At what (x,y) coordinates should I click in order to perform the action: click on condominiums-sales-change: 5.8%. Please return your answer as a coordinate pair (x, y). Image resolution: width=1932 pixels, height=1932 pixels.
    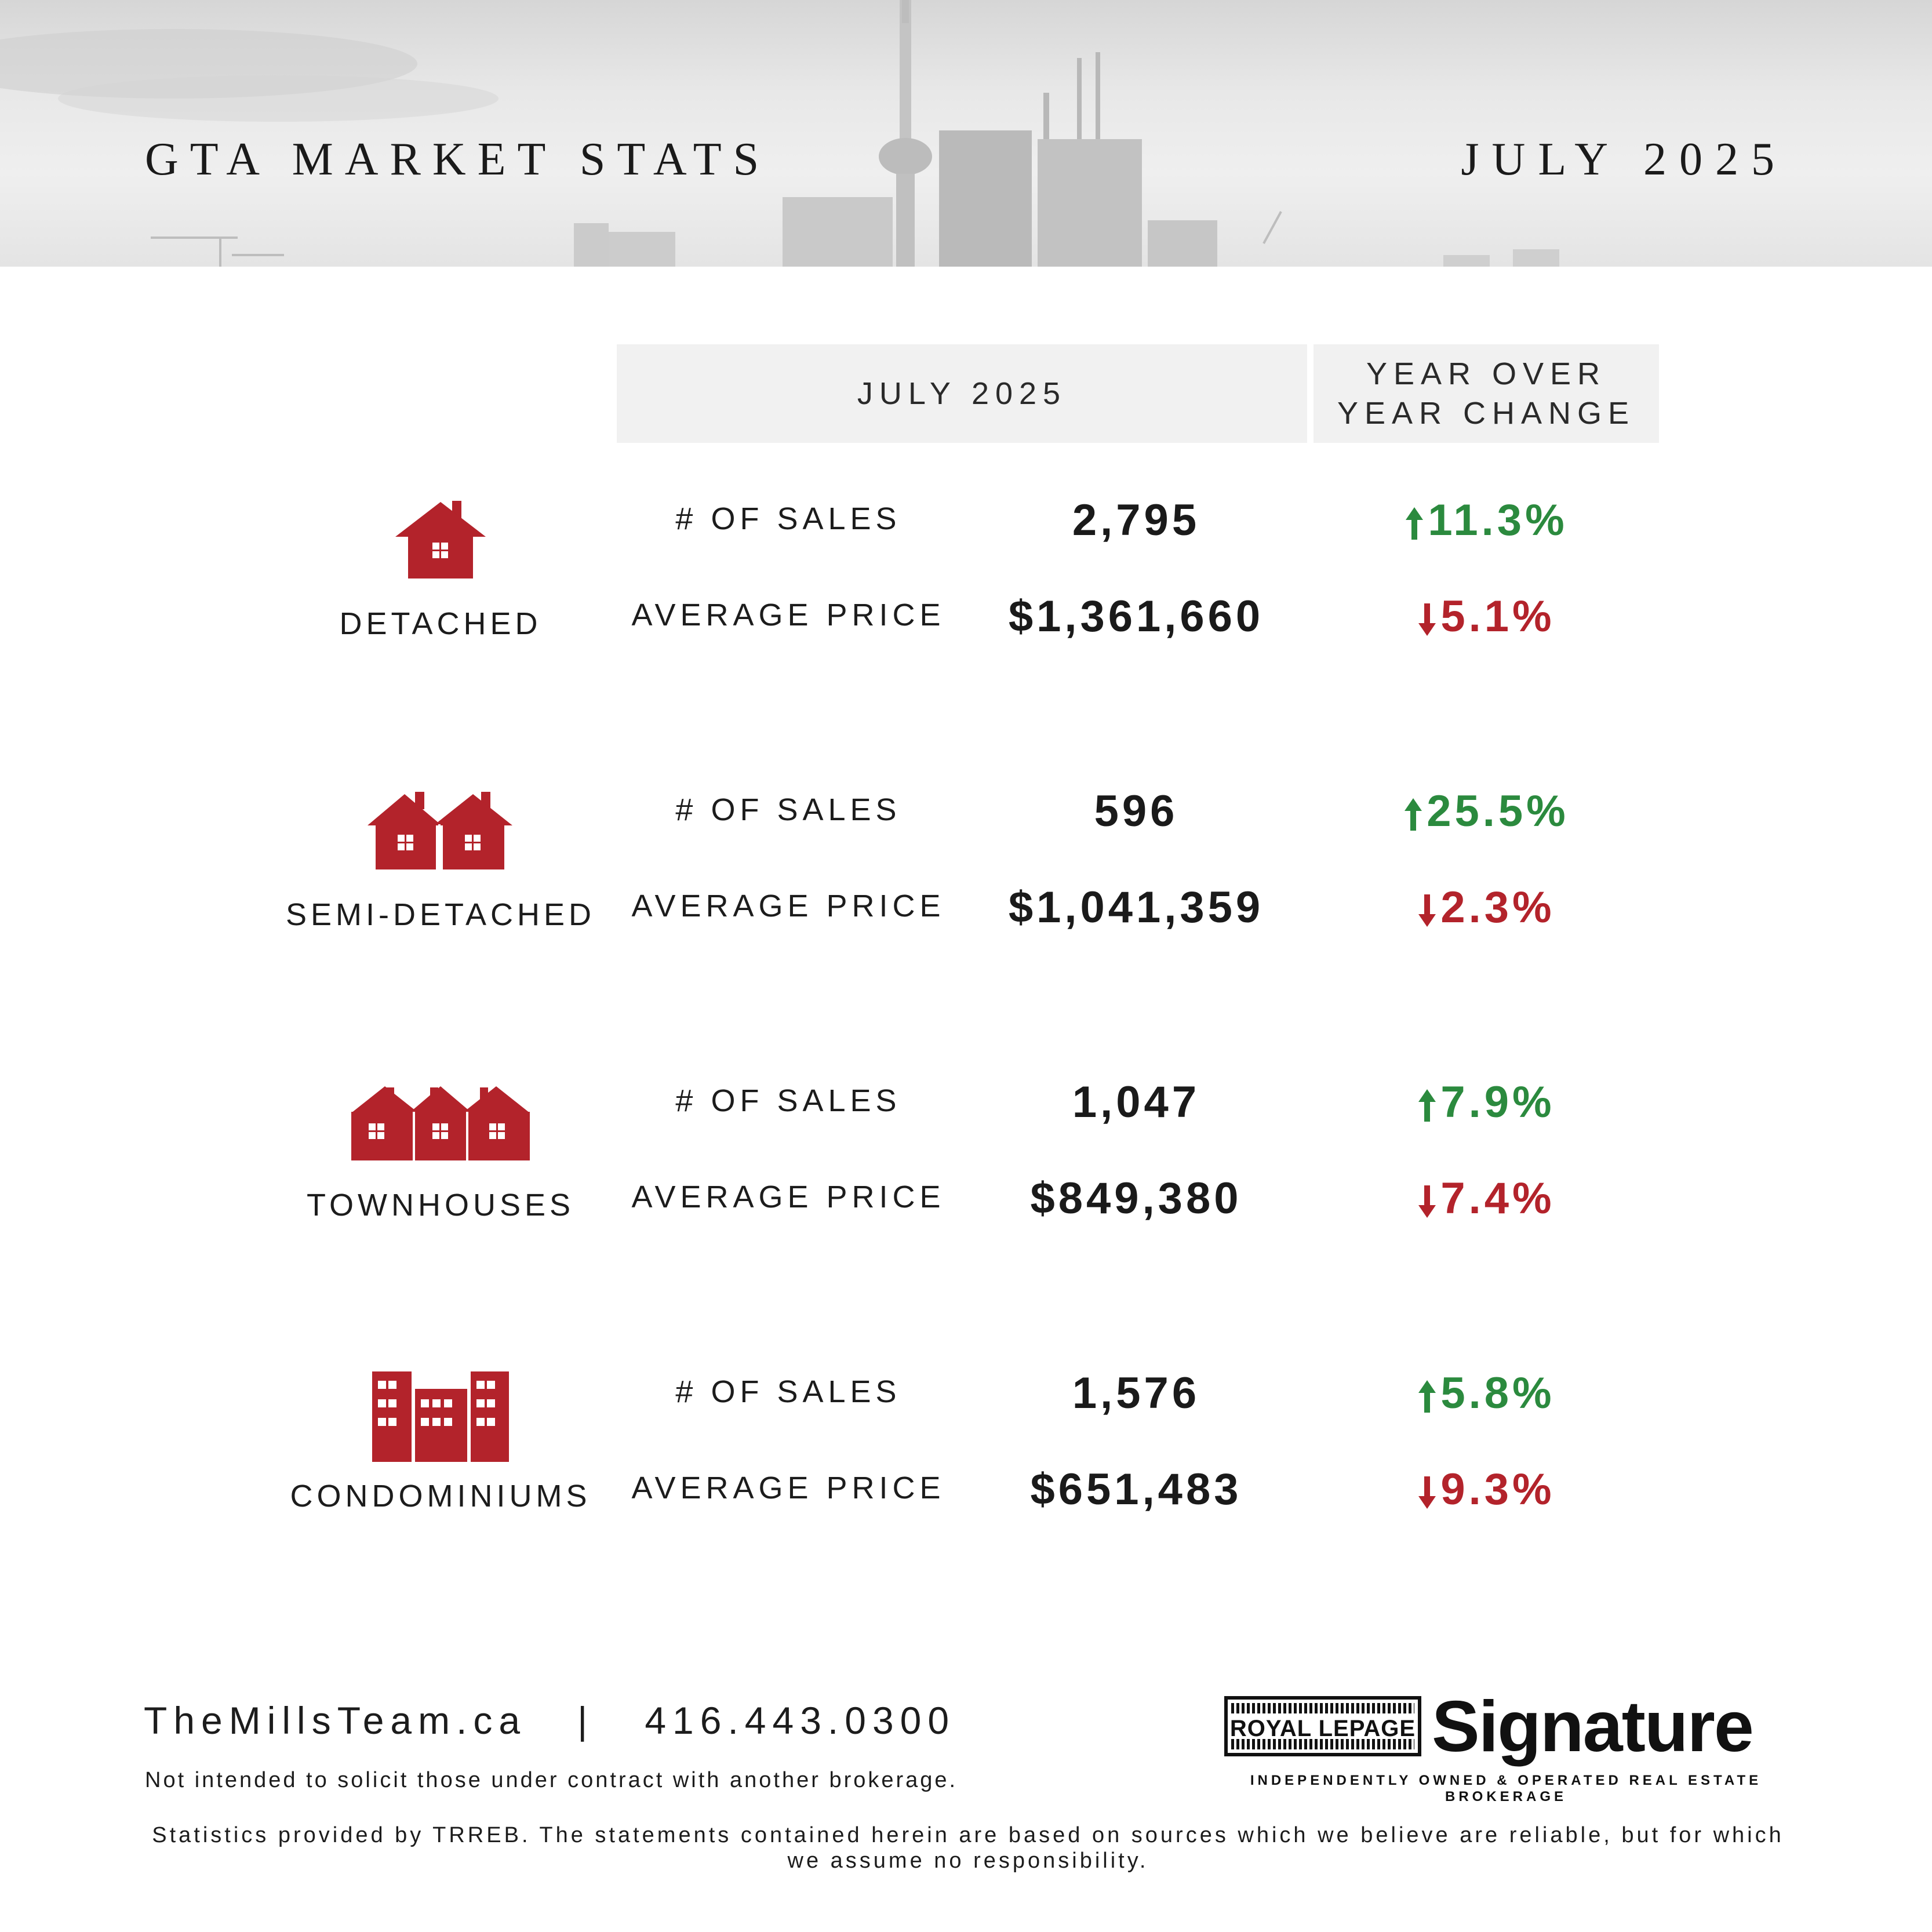
    Looking at the image, I should click on (1486, 1393).